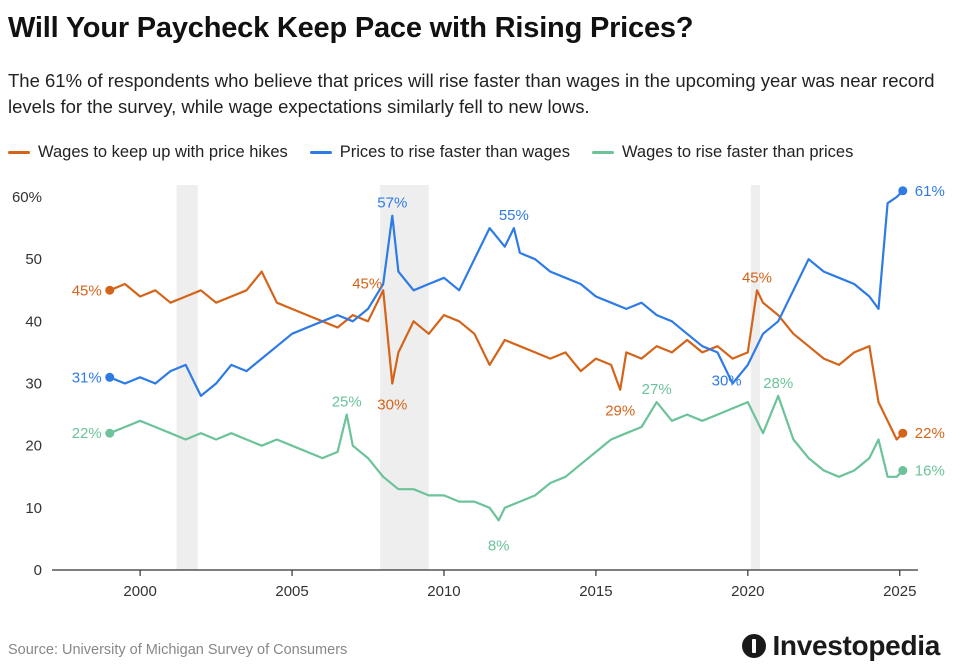 Image resolution: width=960 pixels, height=672 pixels. I want to click on legend-swatch-blue, so click(320, 152).